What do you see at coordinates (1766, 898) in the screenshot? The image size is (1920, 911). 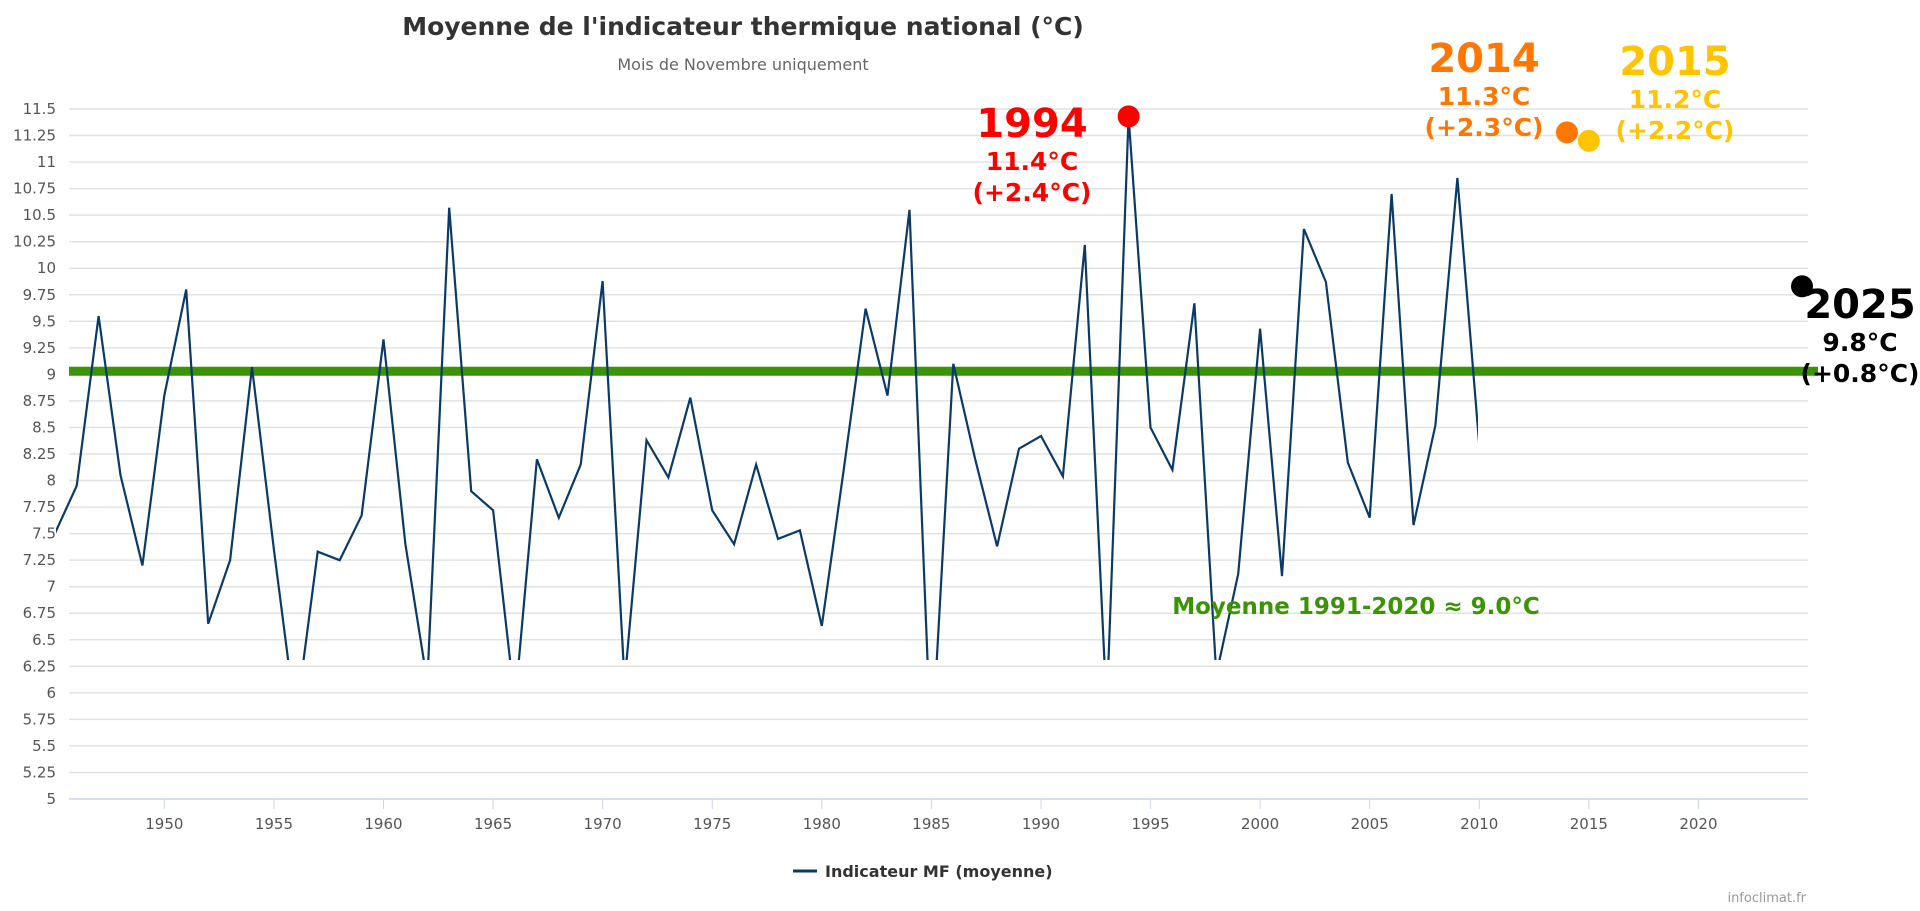 I see `credit: infoclimat.fr` at bounding box center [1766, 898].